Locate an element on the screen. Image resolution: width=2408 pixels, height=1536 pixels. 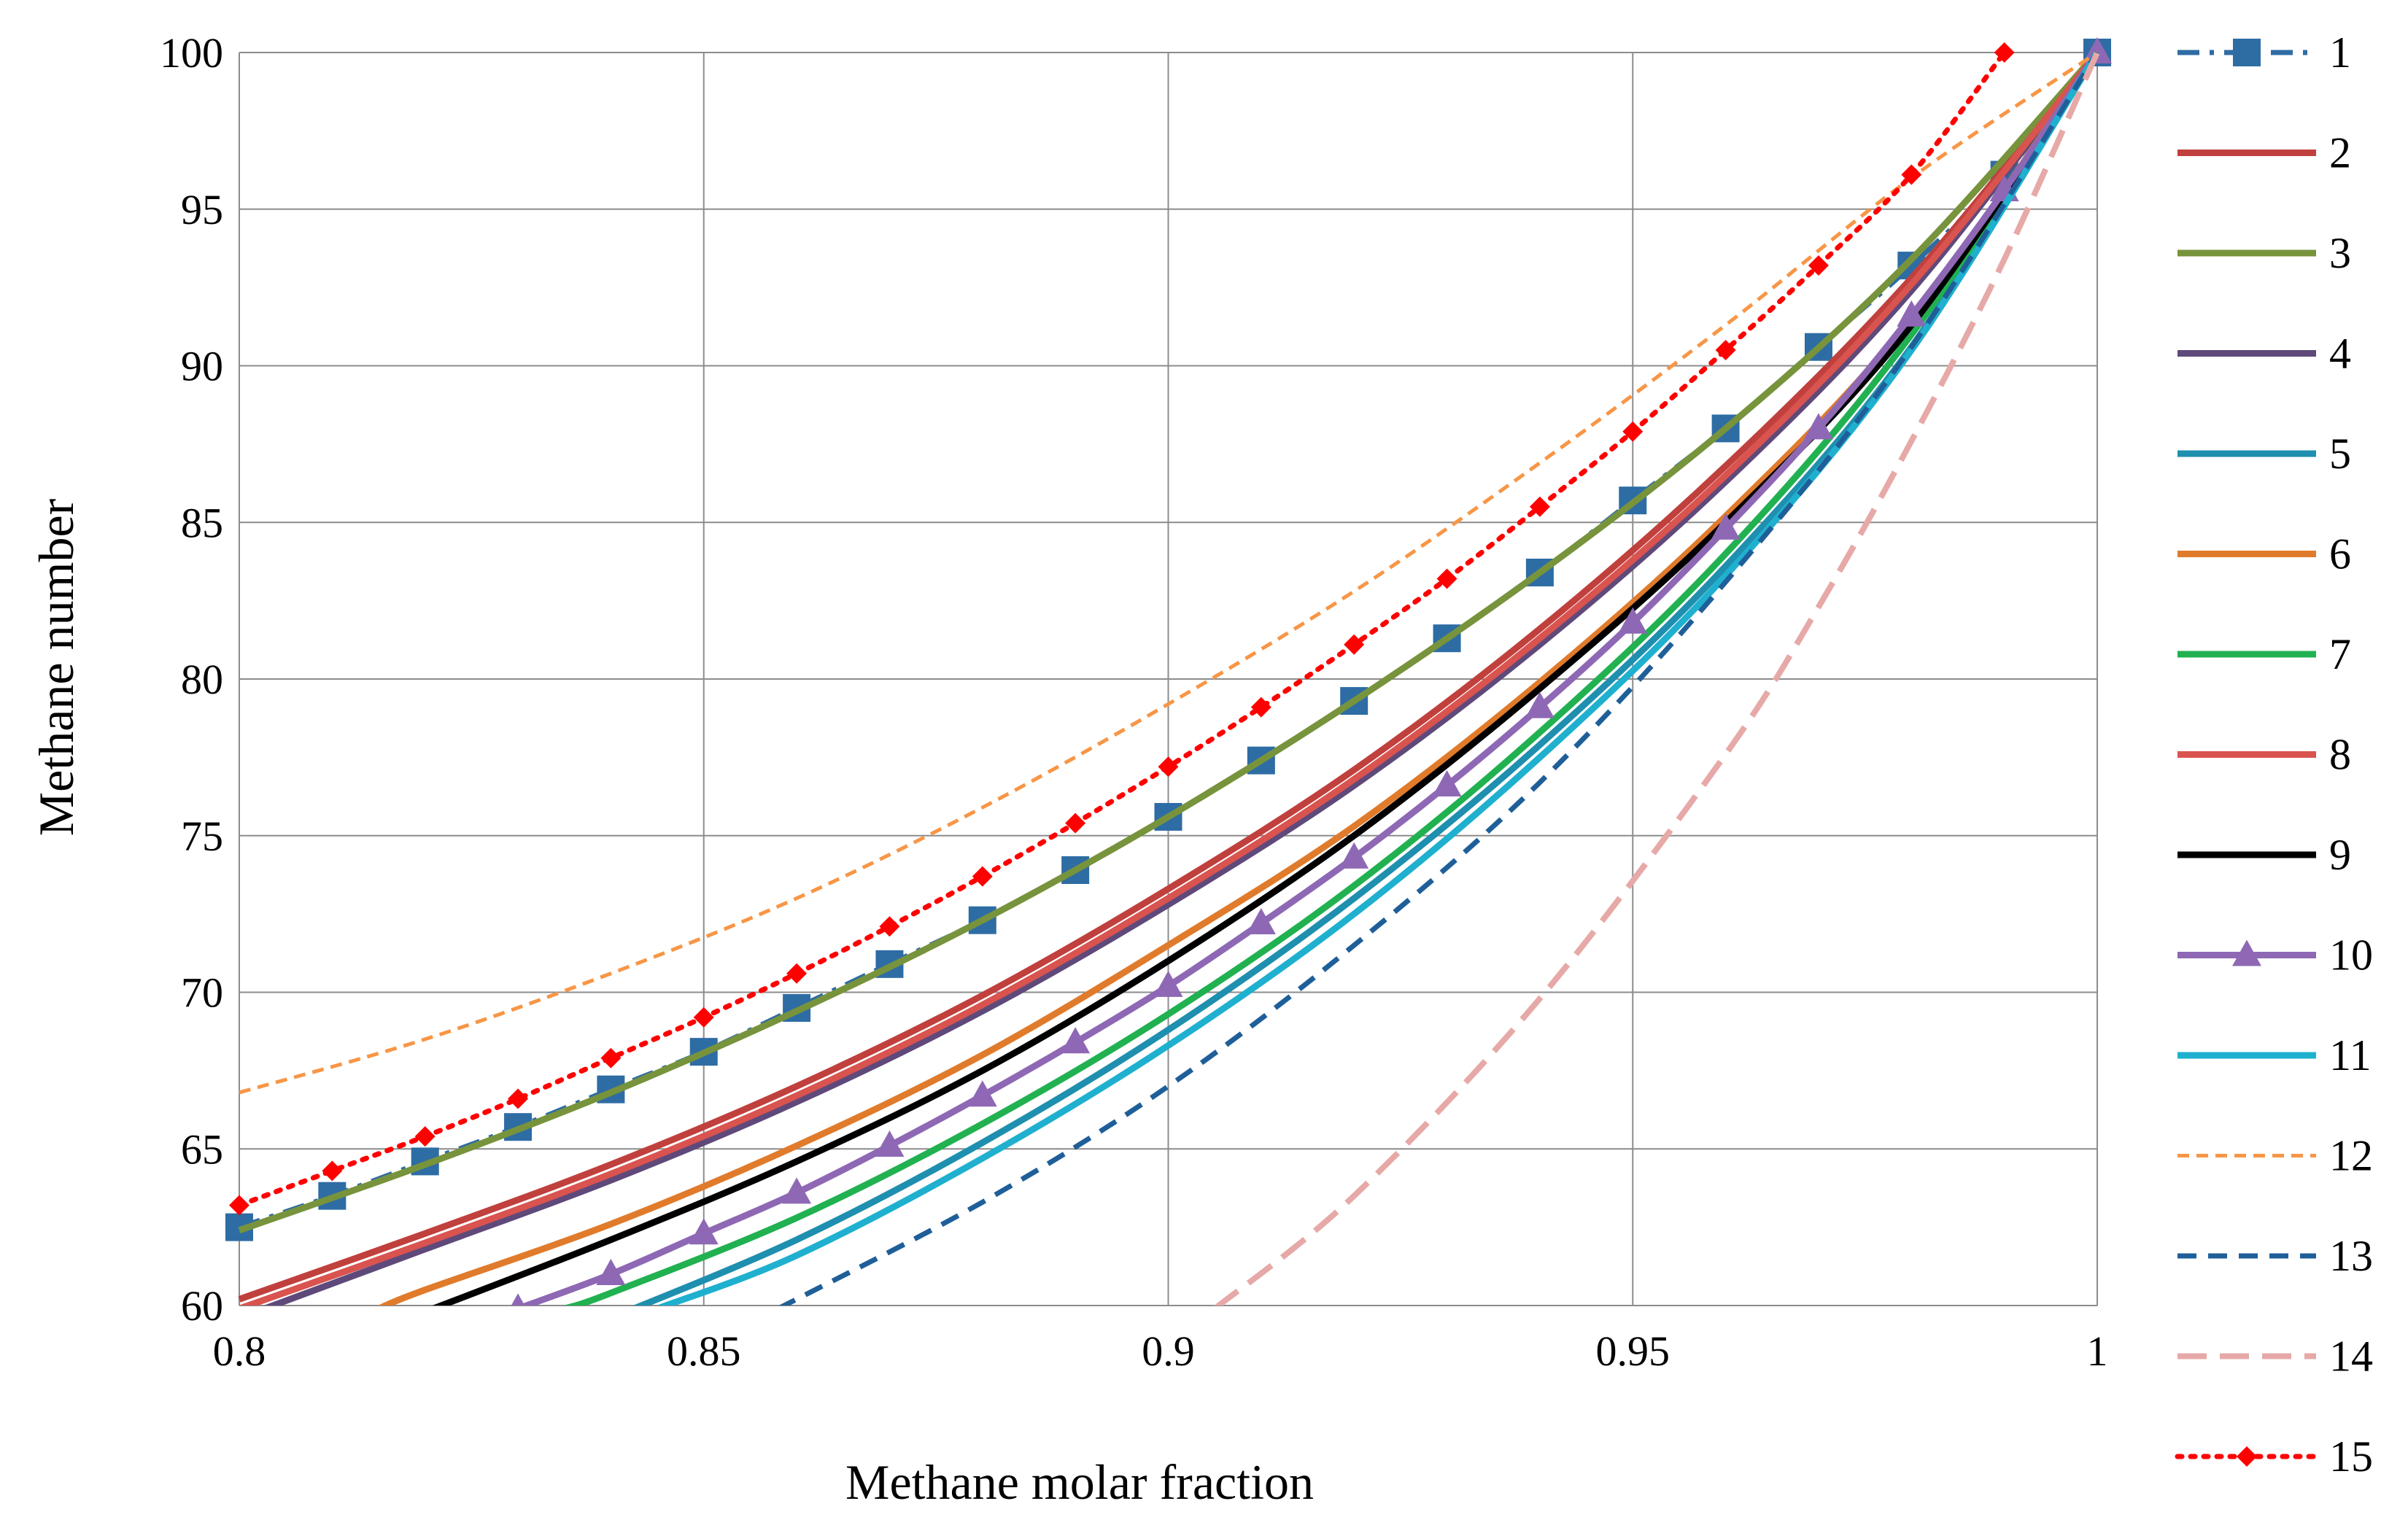
y-tick-label: 100 is located at coordinates (192, 53).